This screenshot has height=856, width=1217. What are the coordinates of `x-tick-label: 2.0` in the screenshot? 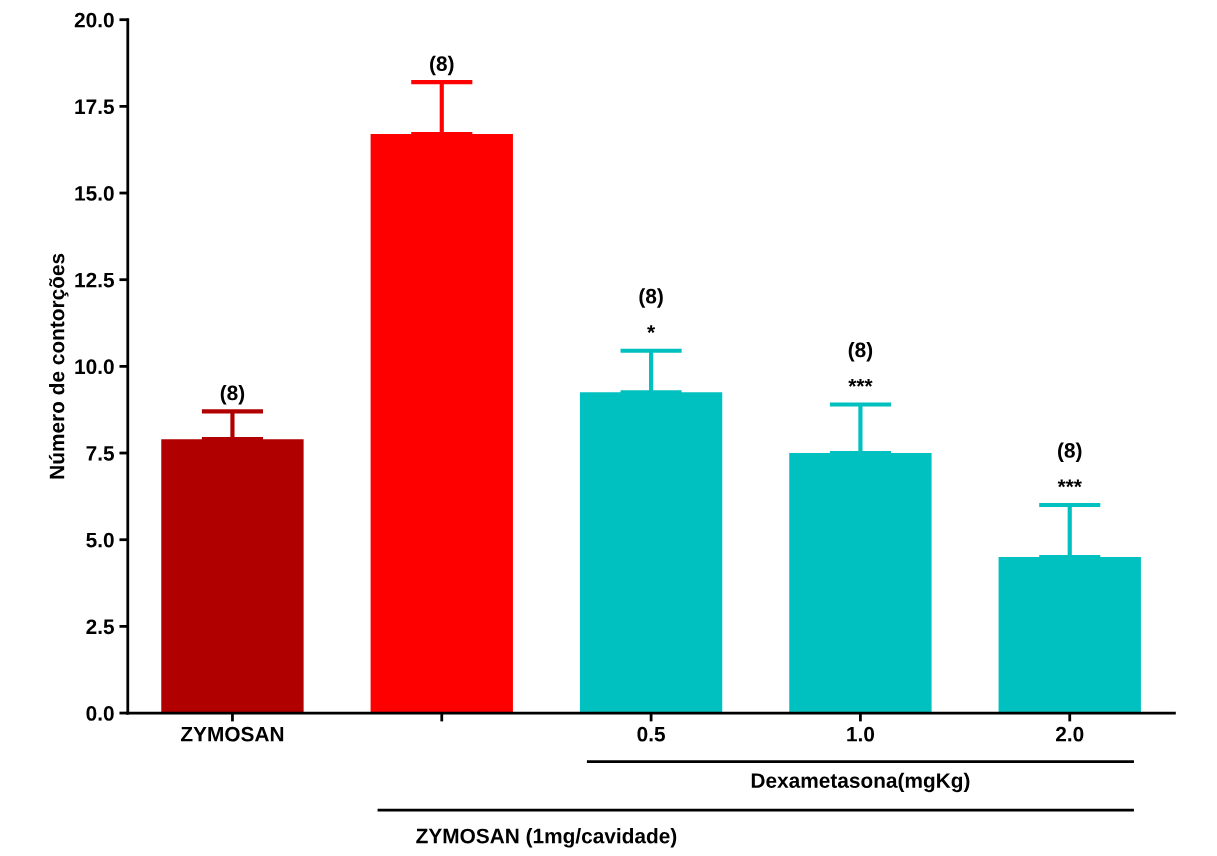 It's located at (1069, 734).